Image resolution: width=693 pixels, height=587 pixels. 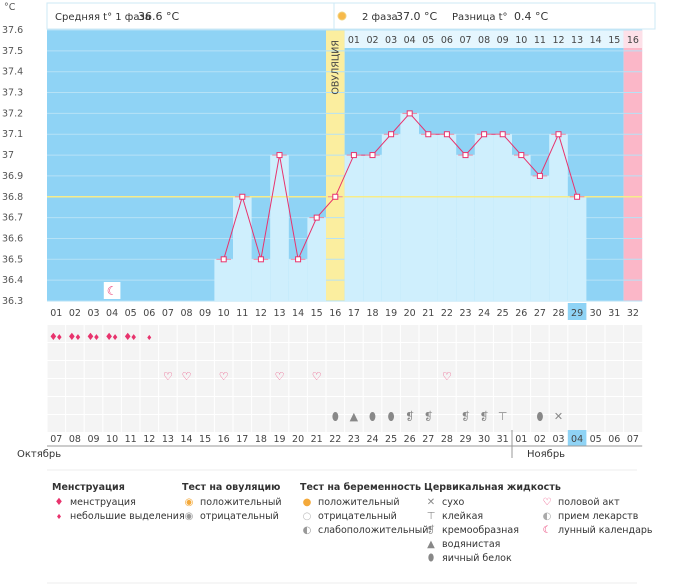 What do you see at coordinates (492, 545) in the screenshot?
I see `legend-item: ▲ водянистая` at bounding box center [492, 545].